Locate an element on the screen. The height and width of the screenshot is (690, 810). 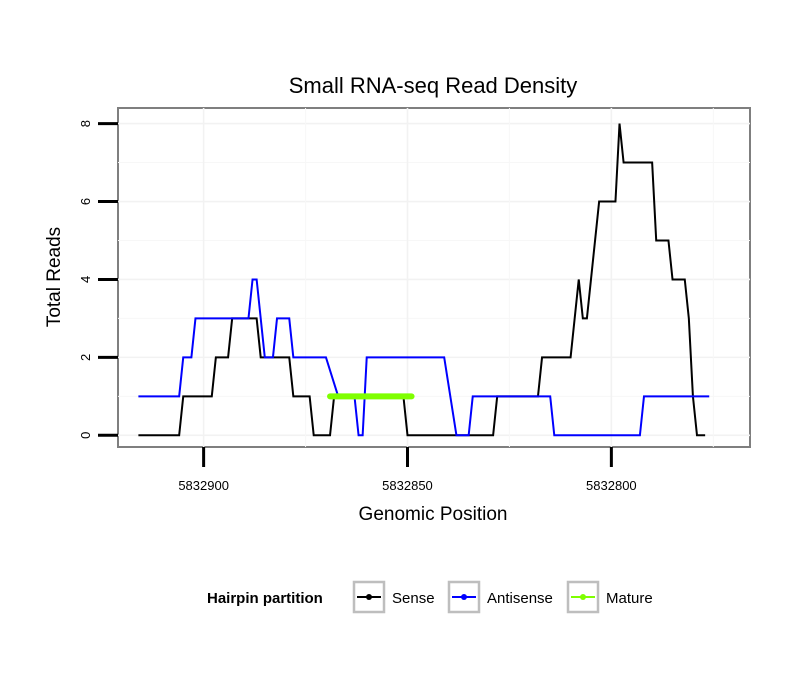
y-axis-title: Total Reads is located at coordinates (54, 277).